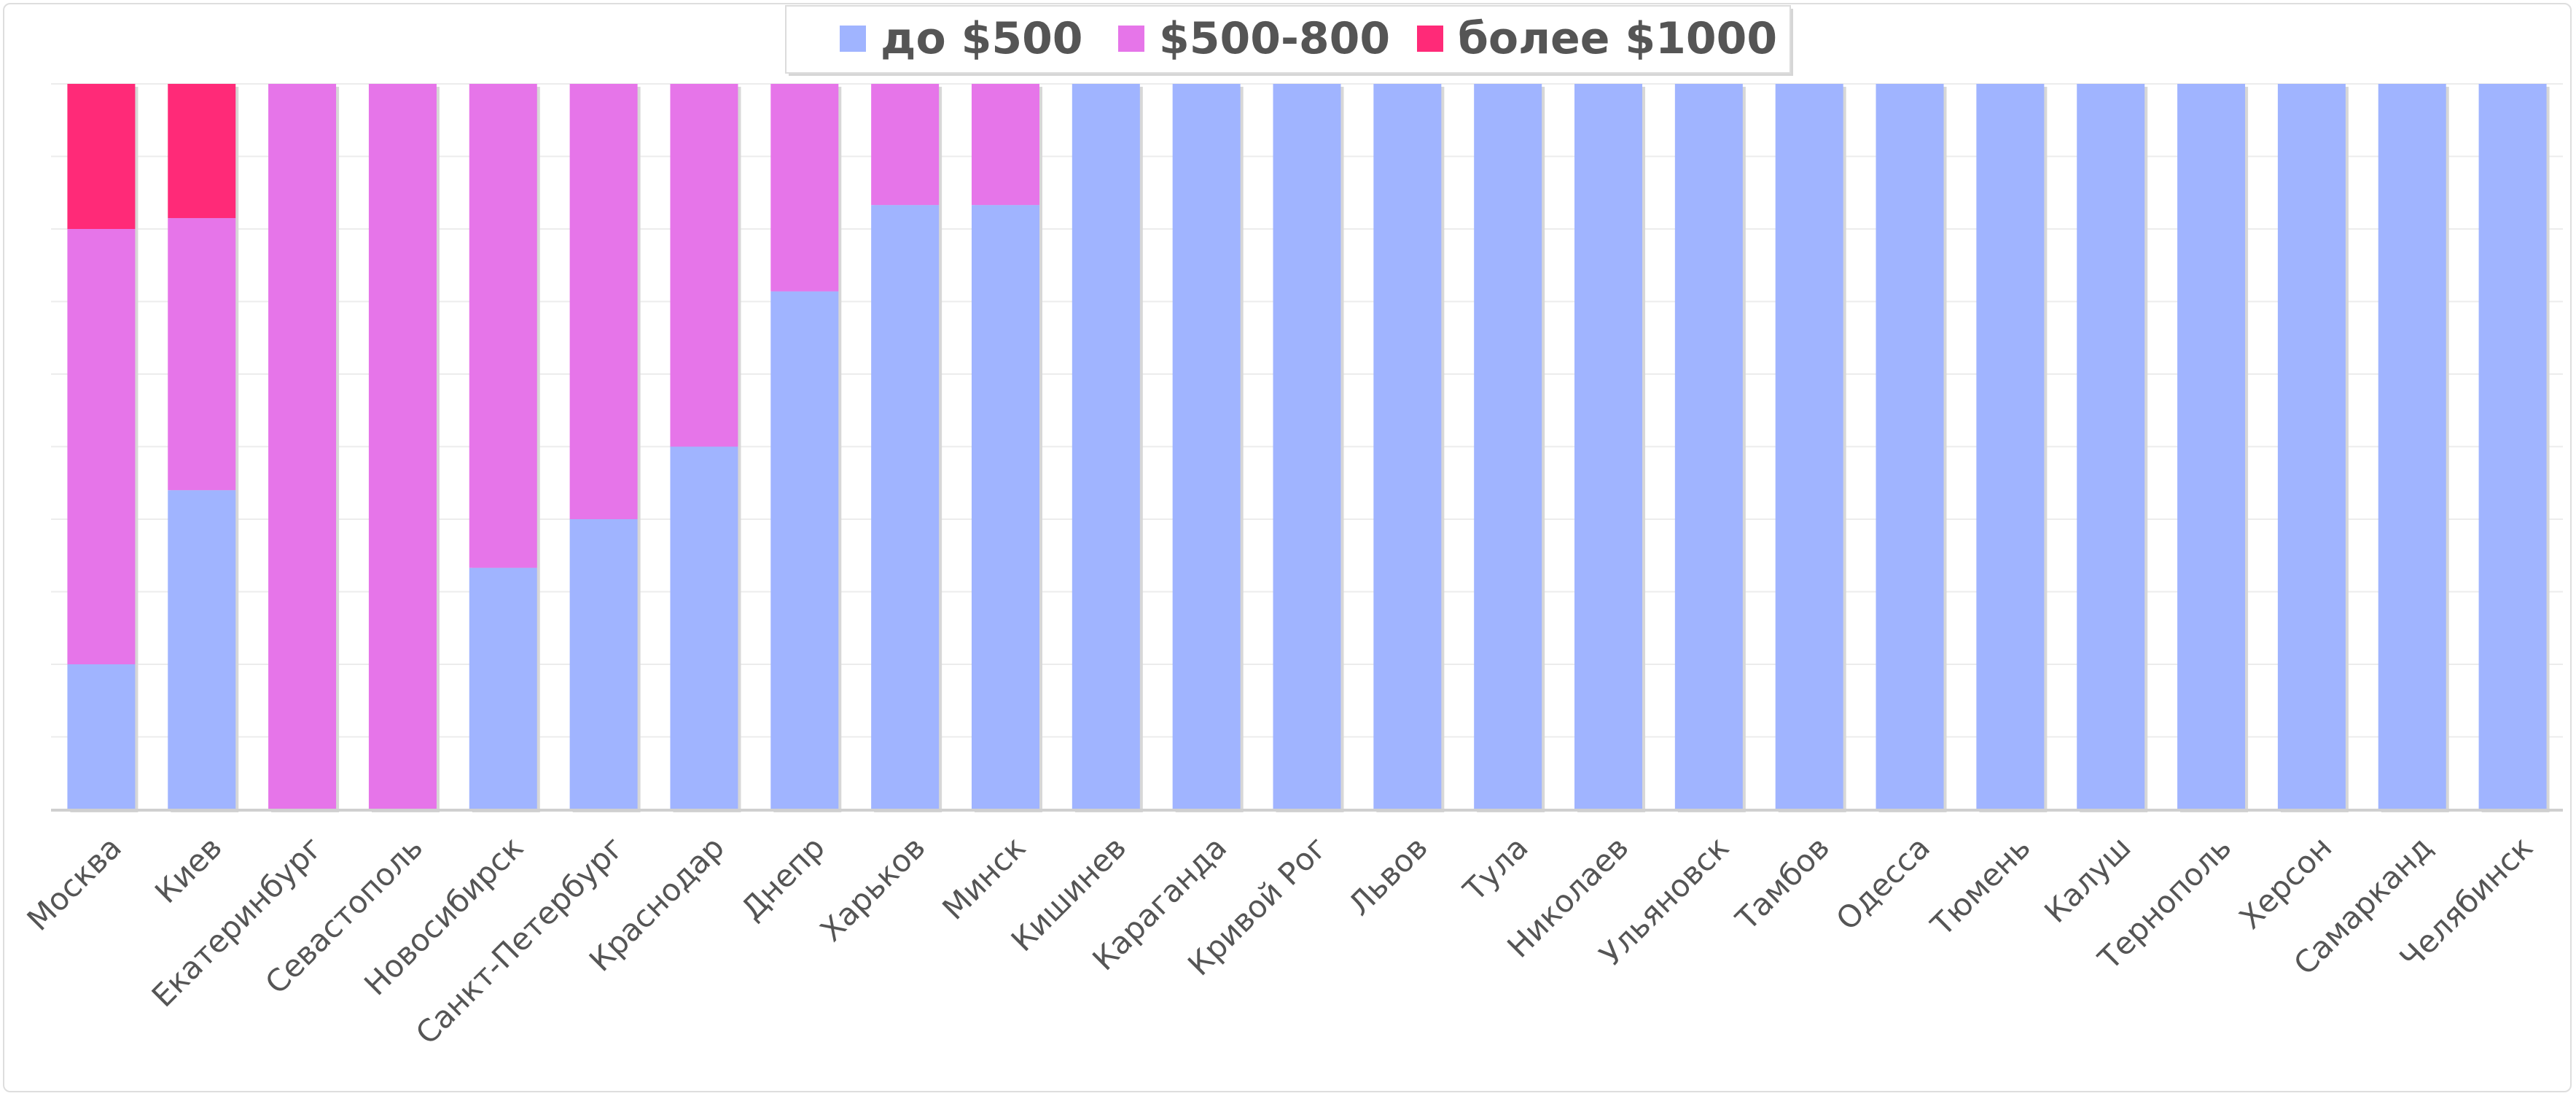 The height and width of the screenshot is (1096, 2576). I want to click on legend-item: до $500, so click(961, 38).